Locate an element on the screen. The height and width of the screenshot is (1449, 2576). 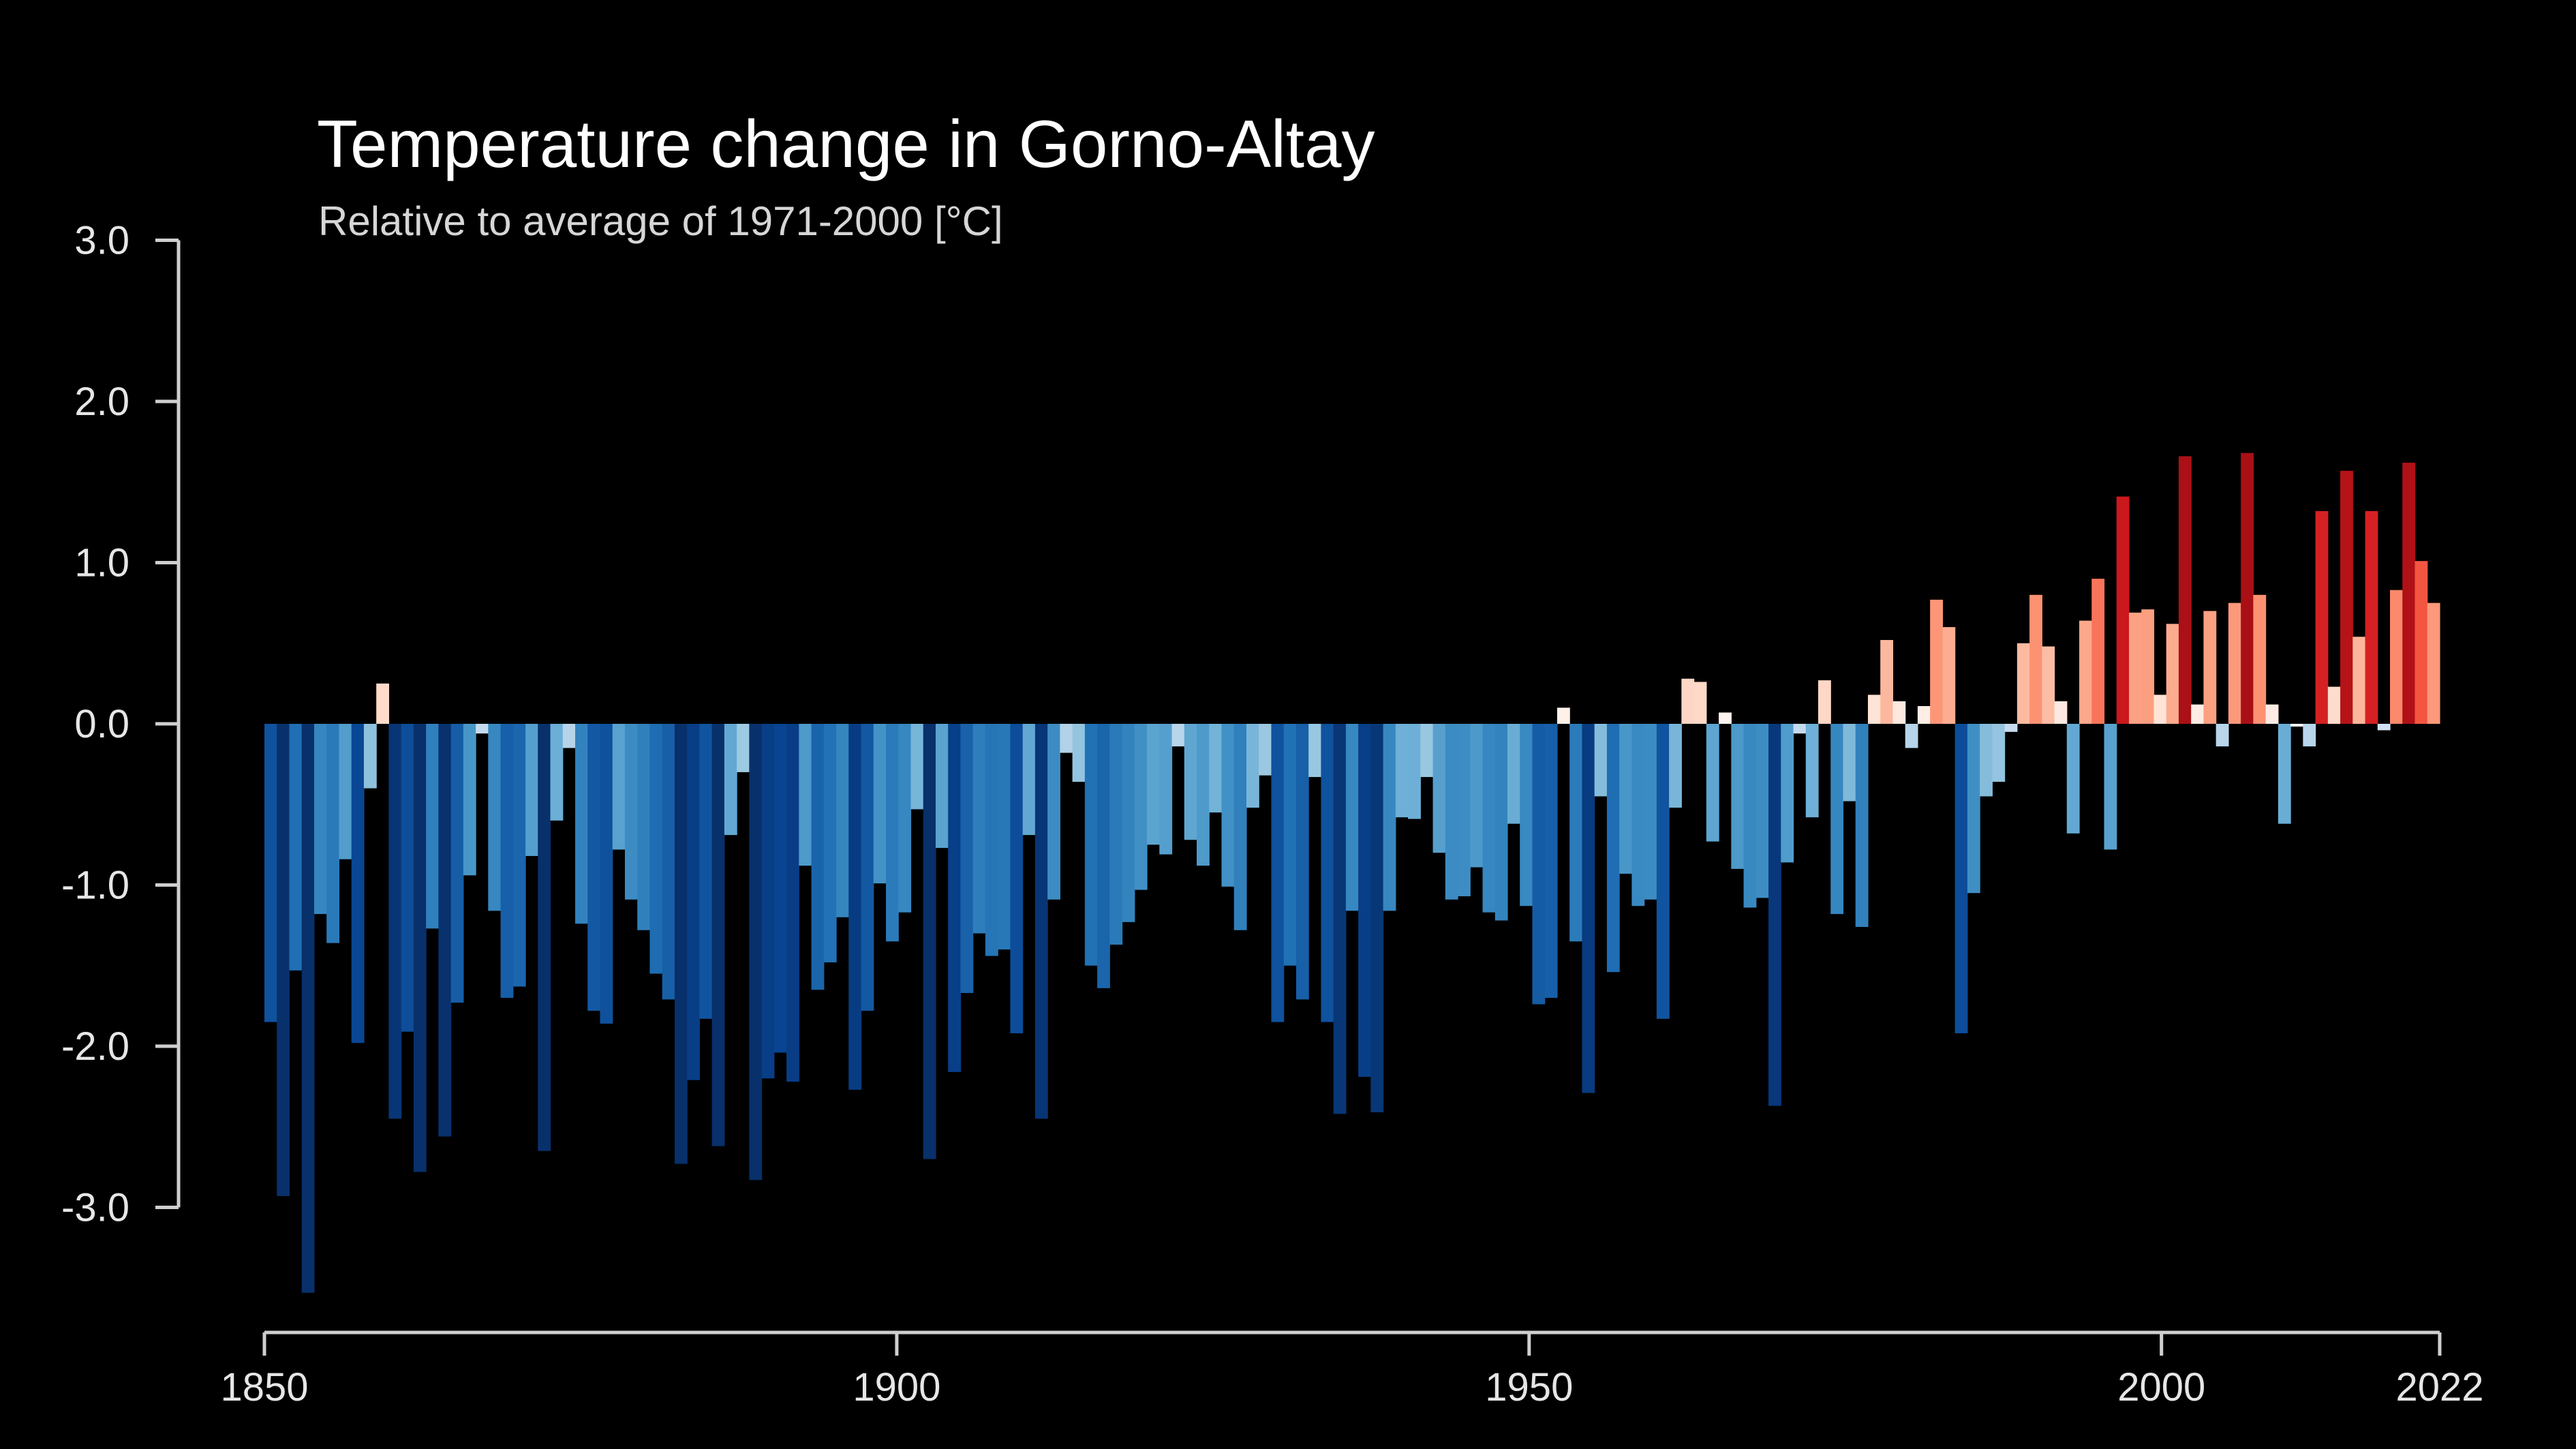
bar-2011 is located at coordinates (2272, 714).